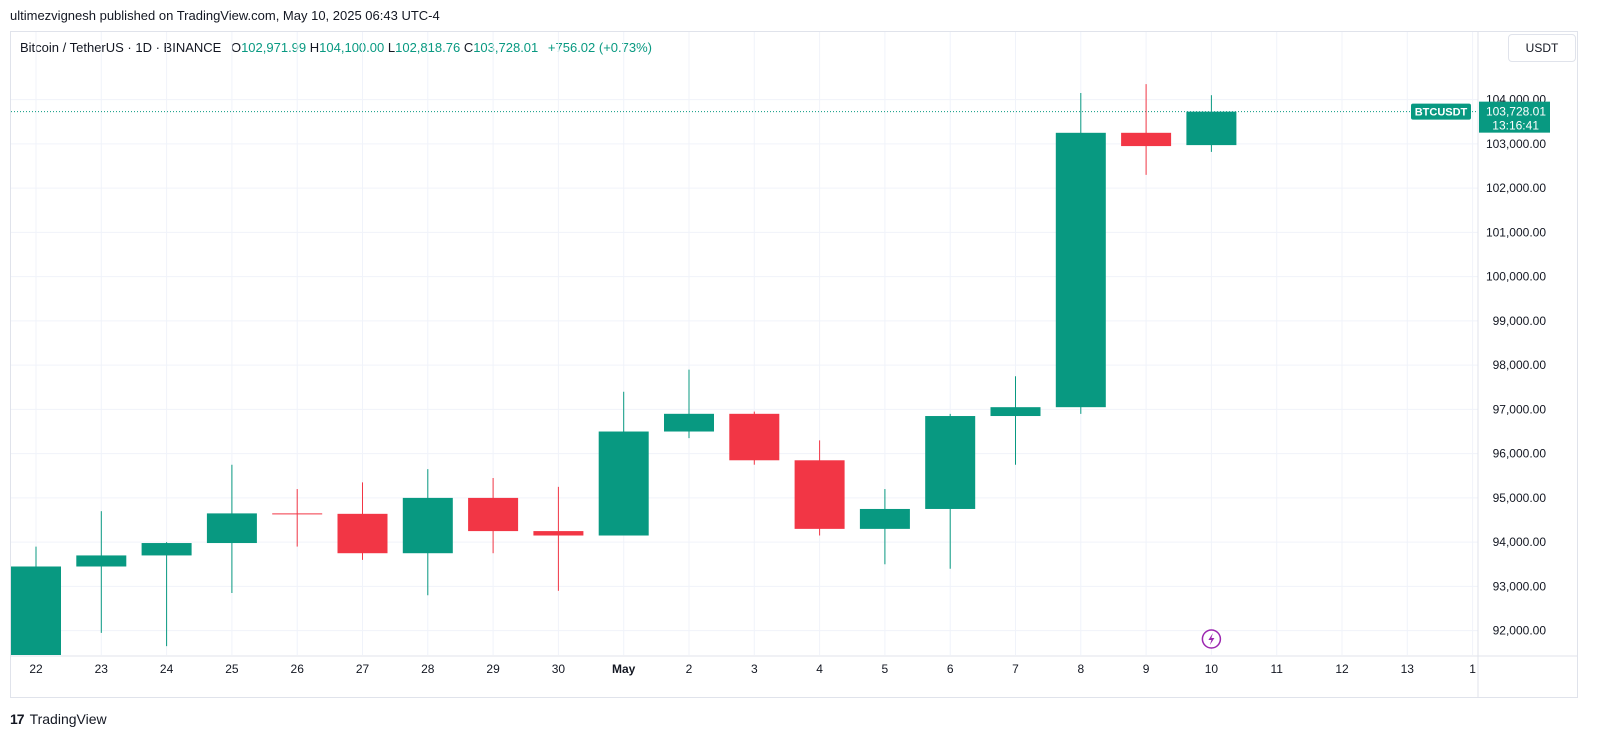  Describe the element at coordinates (232, 669) in the screenshot. I see `x-tick-label: 25` at that location.